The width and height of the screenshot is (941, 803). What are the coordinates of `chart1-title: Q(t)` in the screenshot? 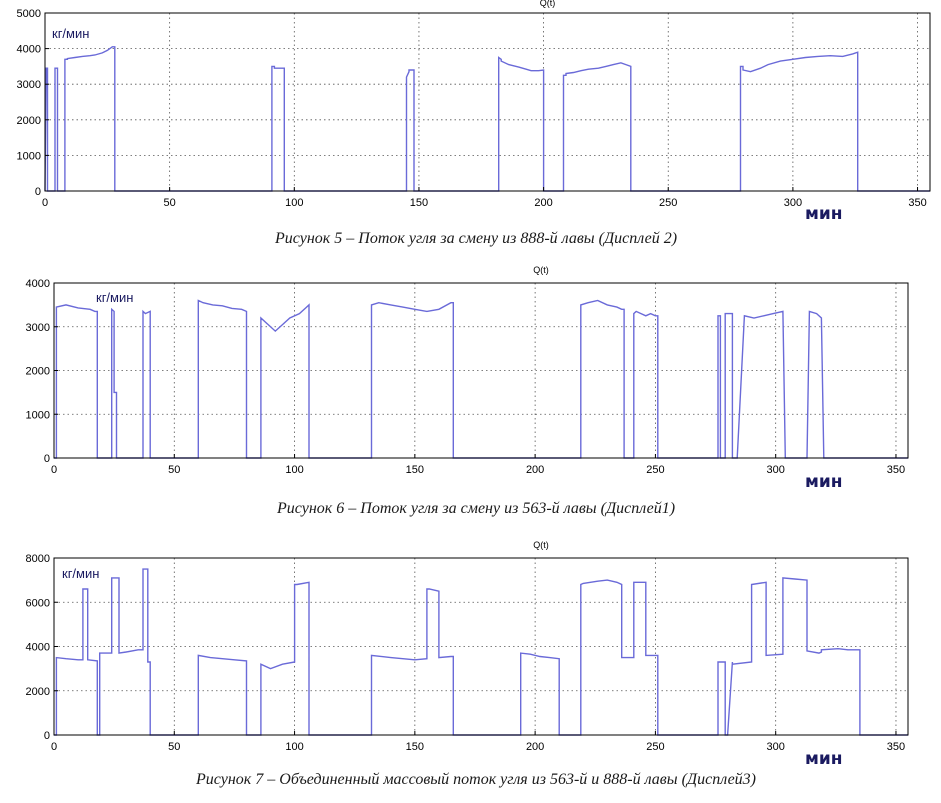 It's located at (548, 4).